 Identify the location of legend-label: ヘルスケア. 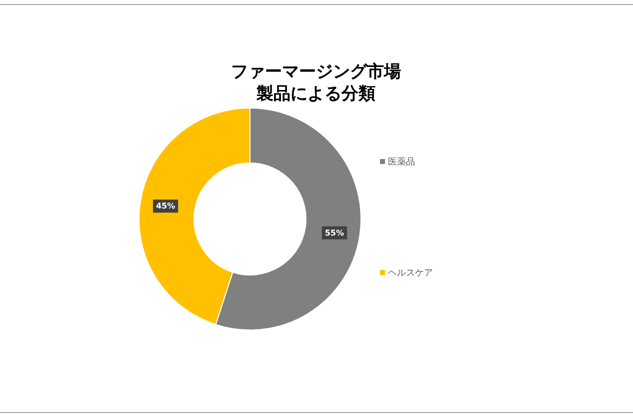
(410, 273).